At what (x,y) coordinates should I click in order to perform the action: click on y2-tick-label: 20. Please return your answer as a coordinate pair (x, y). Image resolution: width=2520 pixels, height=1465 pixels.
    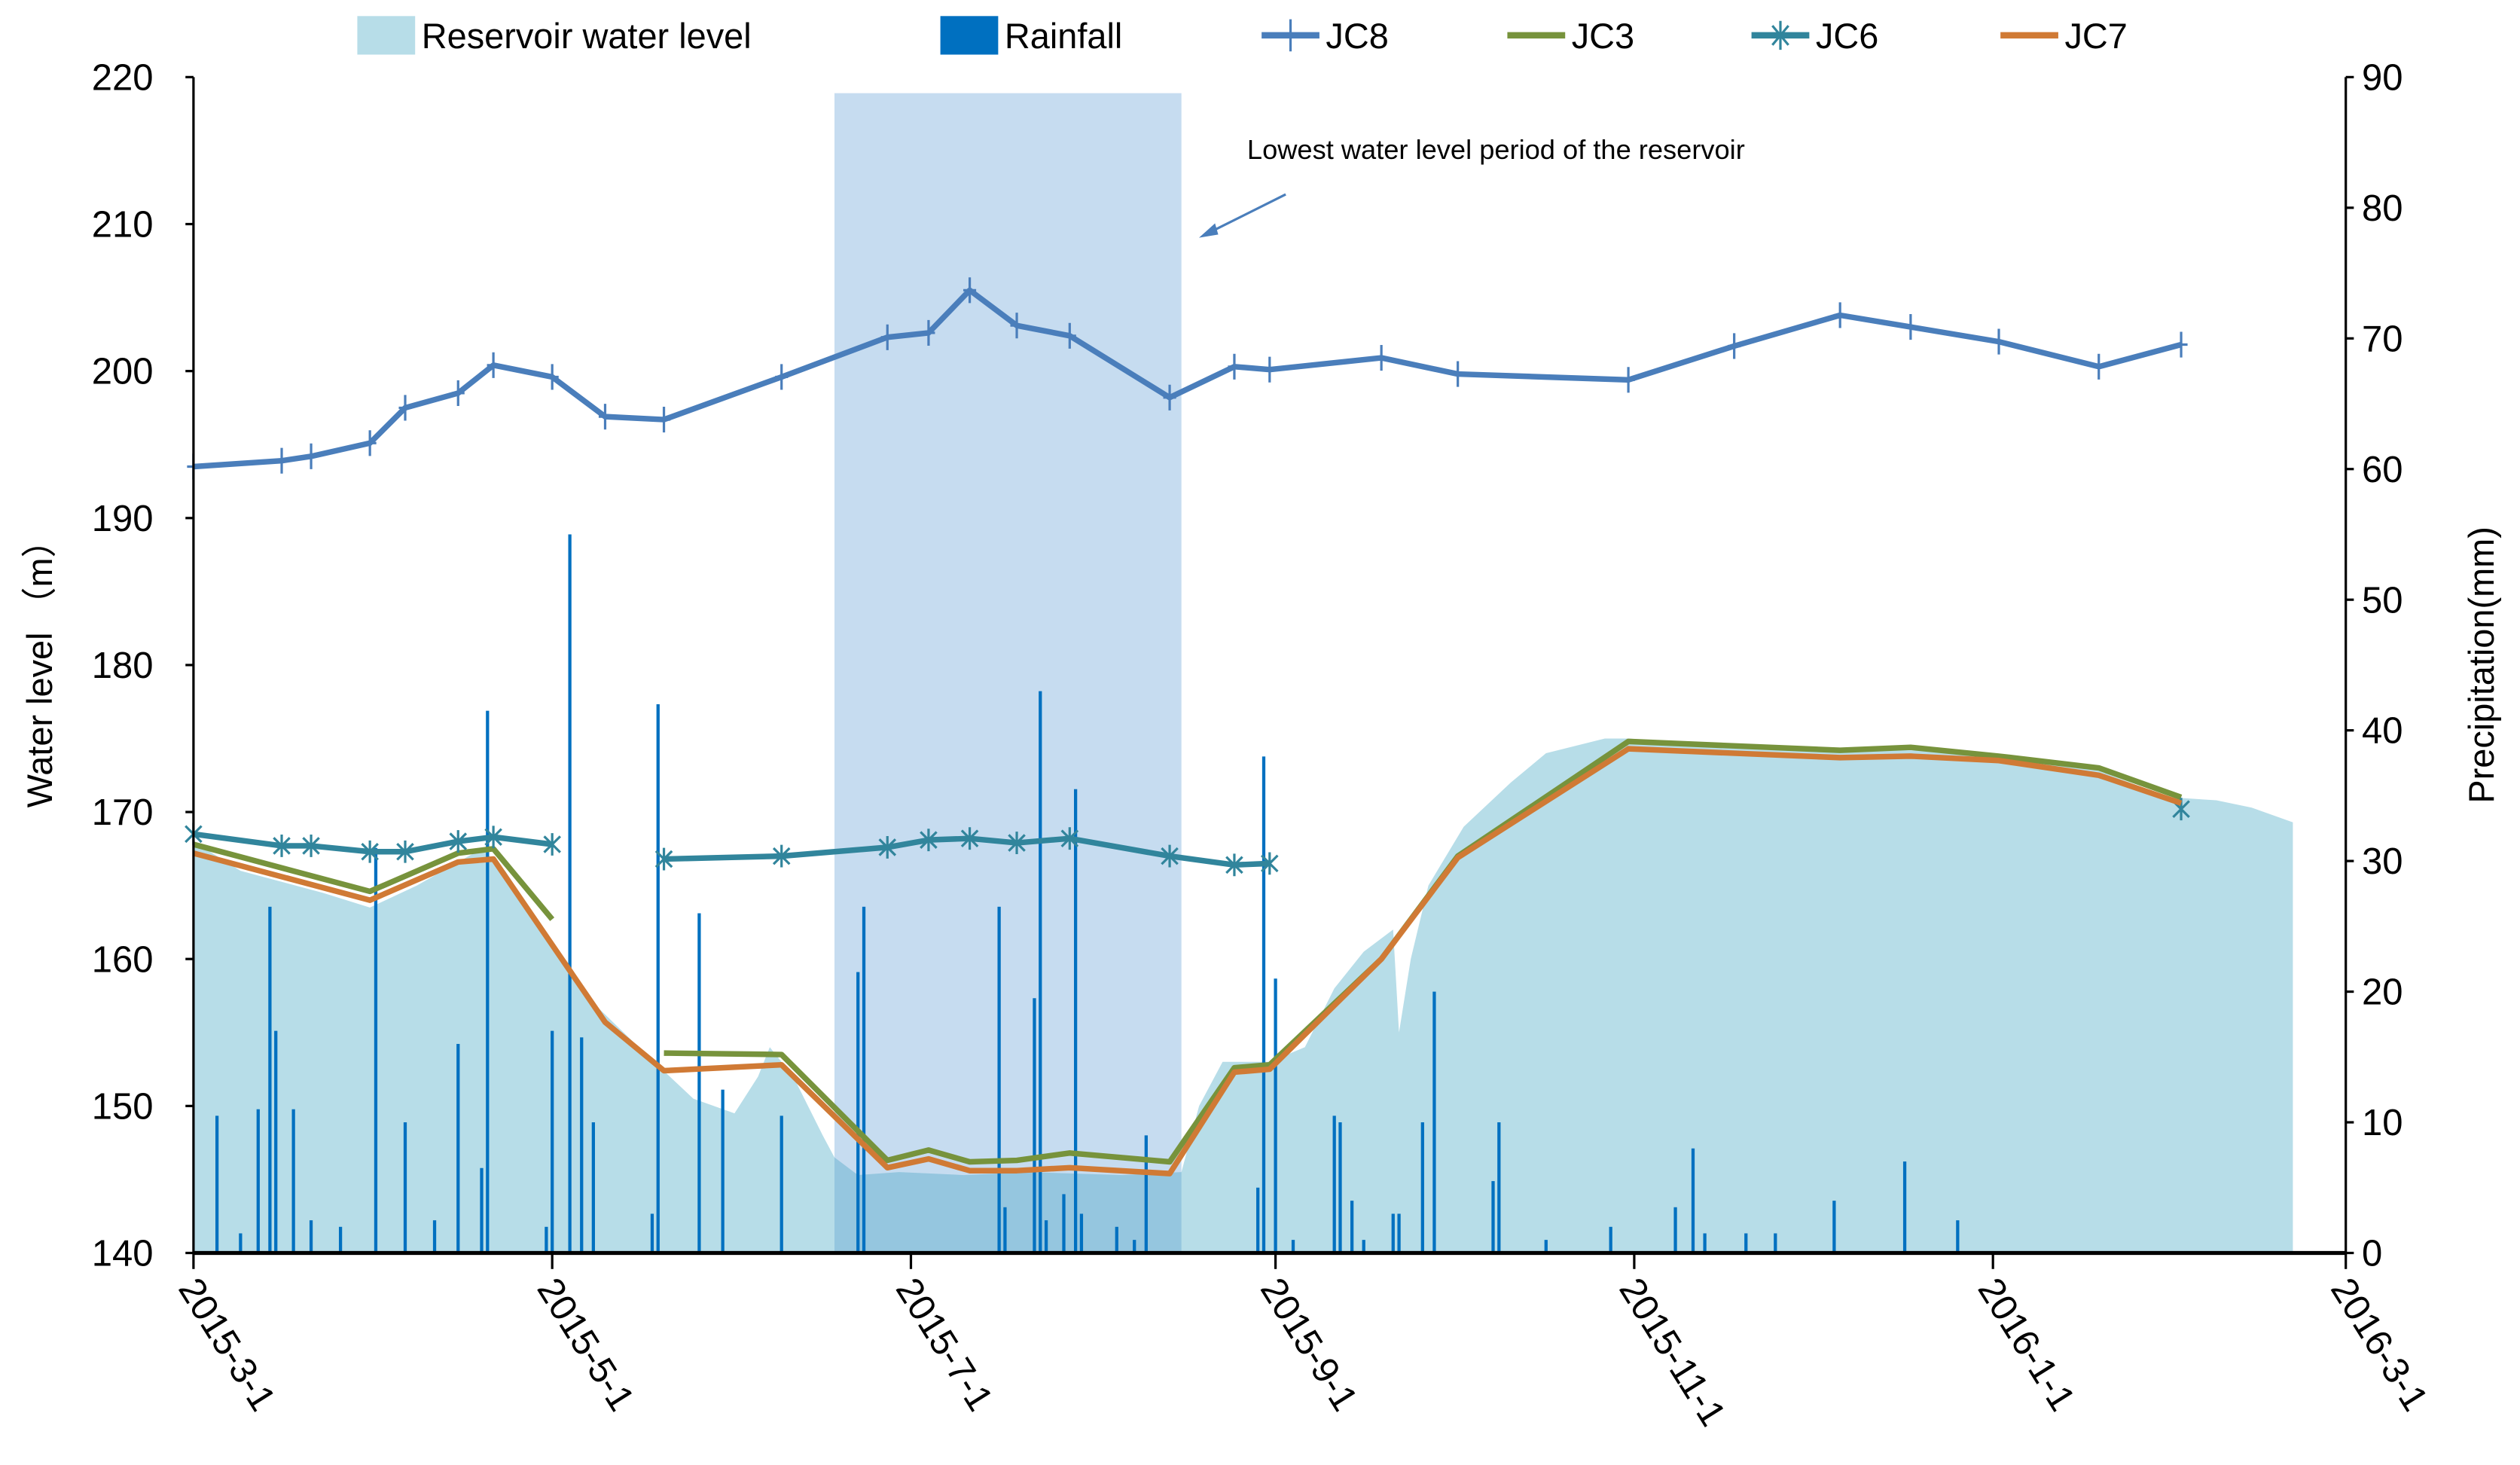
    Looking at the image, I should click on (2382, 992).